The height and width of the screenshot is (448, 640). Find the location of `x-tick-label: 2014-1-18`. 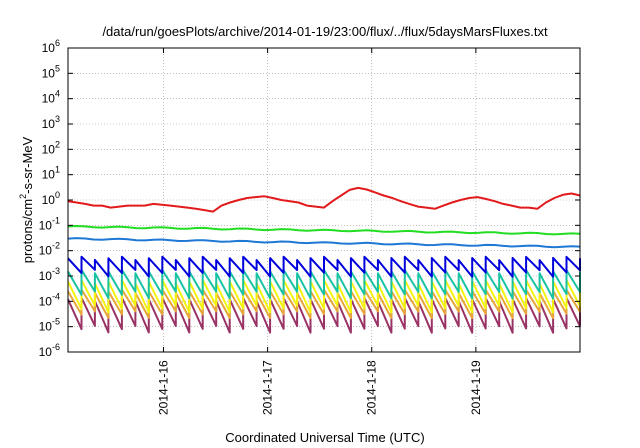

x-tick-label: 2014-1-18 is located at coordinates (372, 387).